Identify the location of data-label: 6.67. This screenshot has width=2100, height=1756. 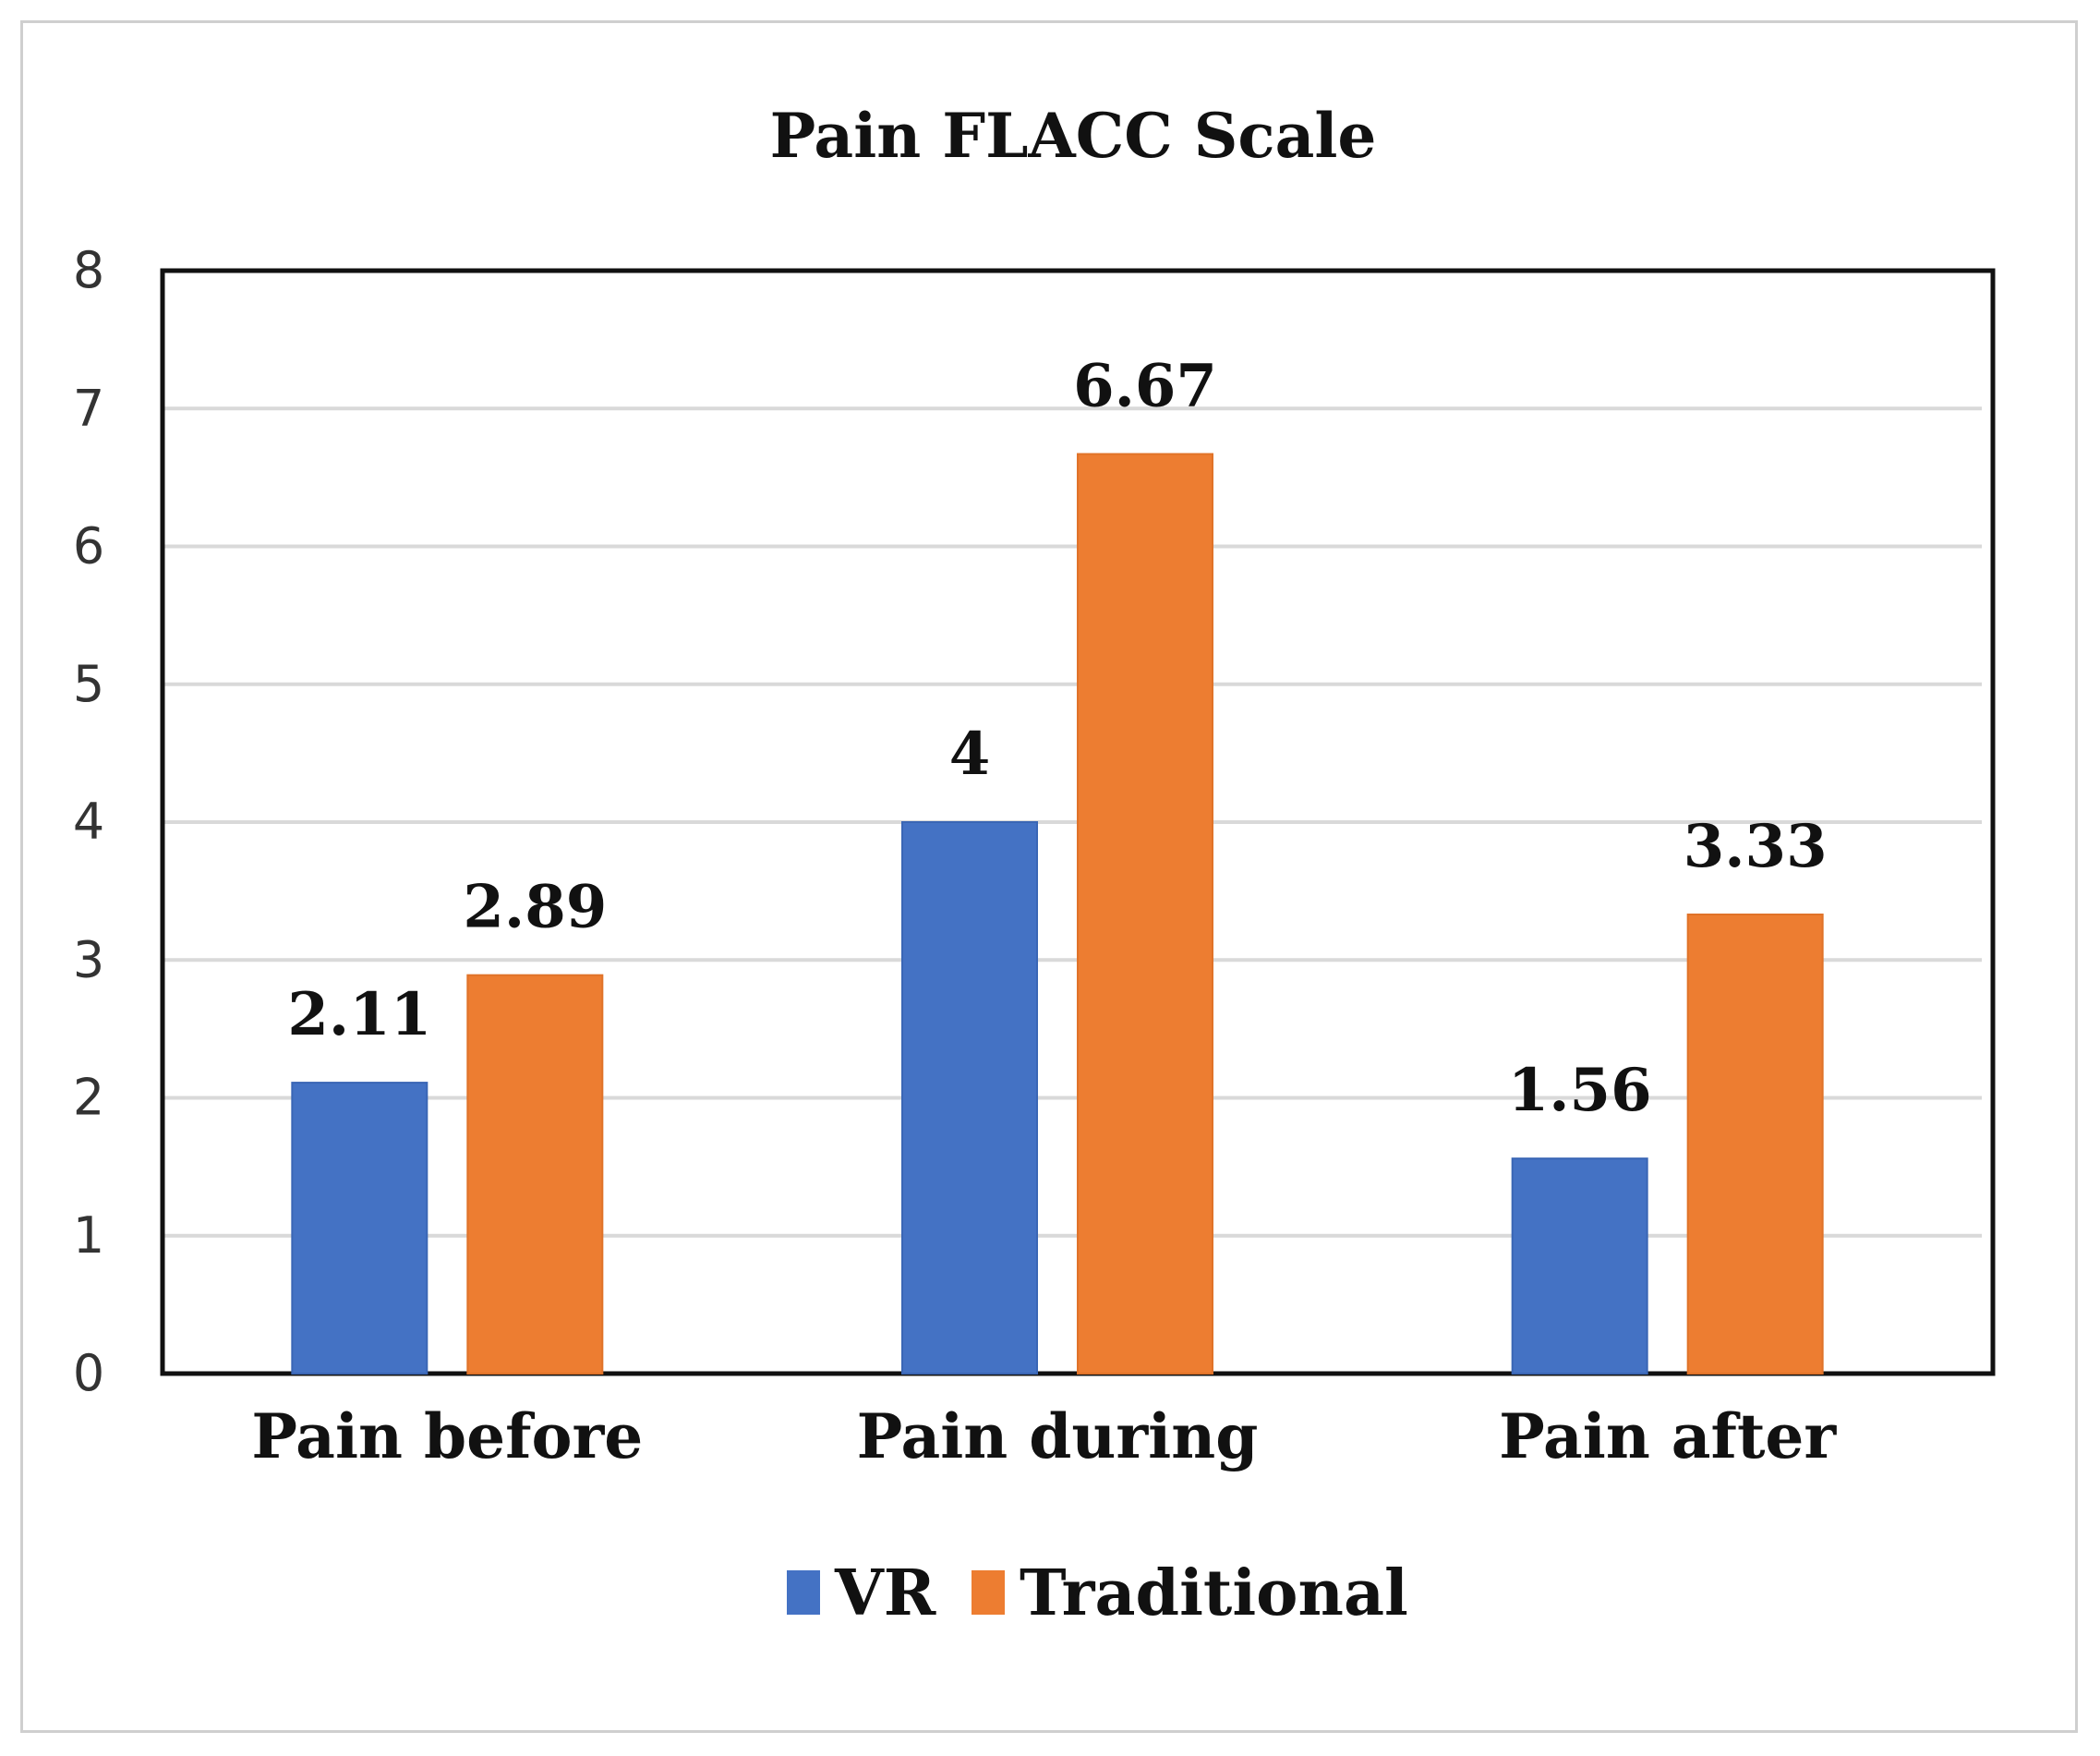
(1145, 386).